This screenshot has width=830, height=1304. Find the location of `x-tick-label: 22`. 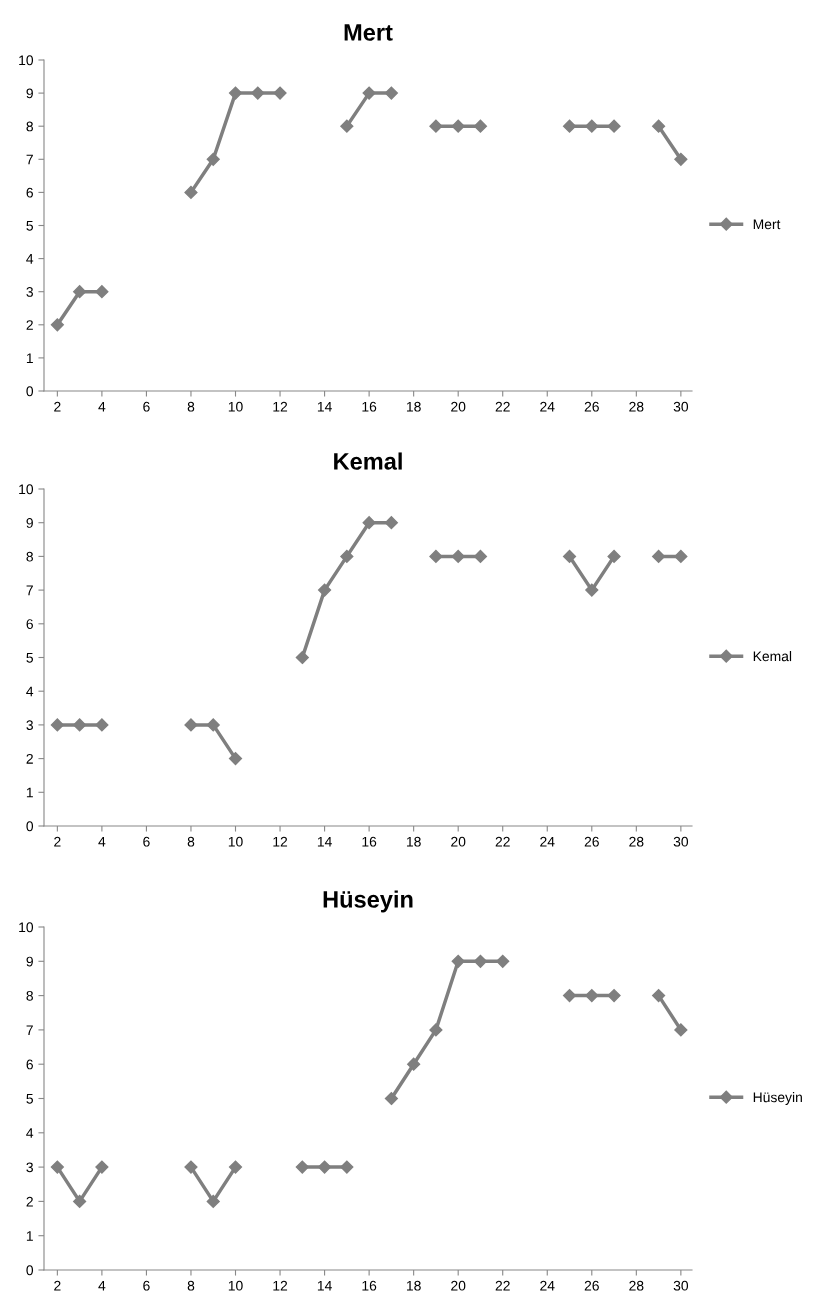

x-tick-label: 22 is located at coordinates (502, 1285).